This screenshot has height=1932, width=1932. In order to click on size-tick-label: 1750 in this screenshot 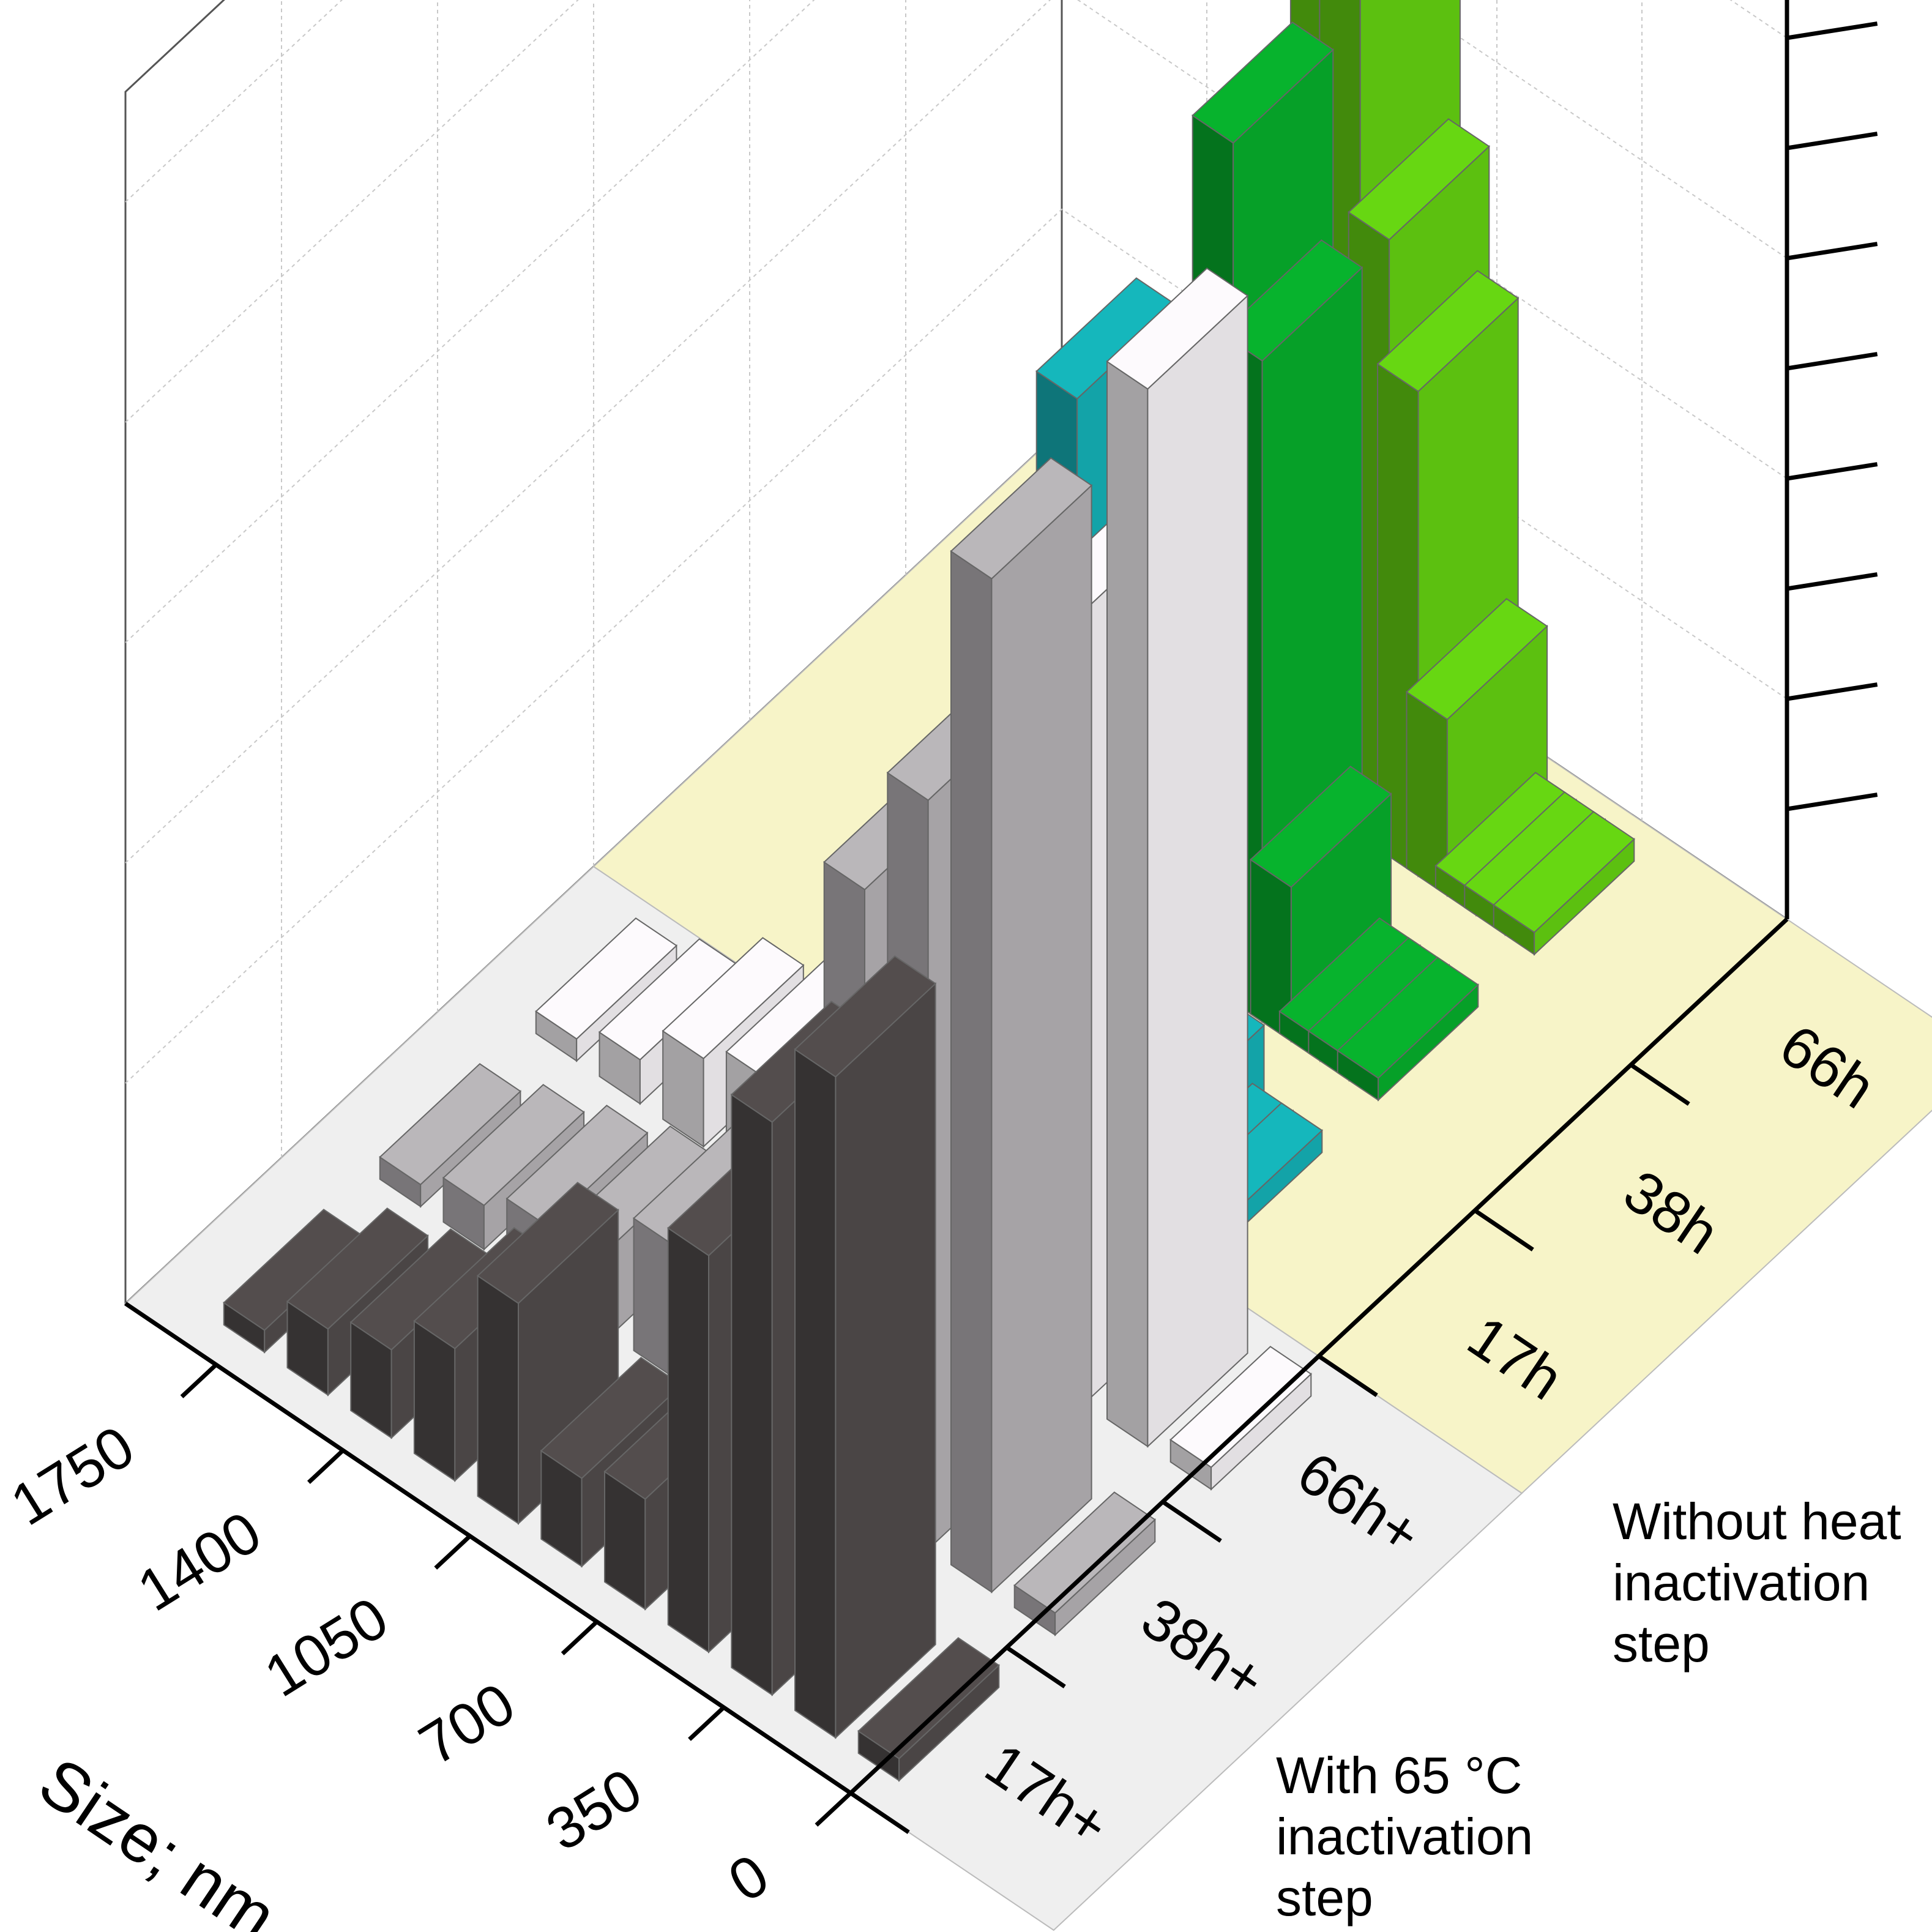, I will do `click(72, 1475)`.